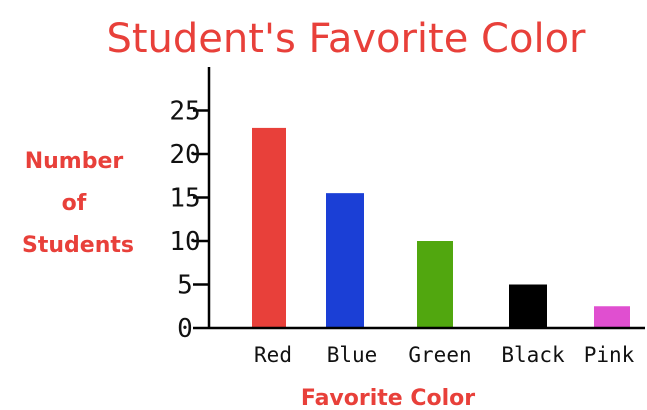 The image size is (647, 410). Describe the element at coordinates (435, 284) in the screenshot. I see `bar-green` at that location.